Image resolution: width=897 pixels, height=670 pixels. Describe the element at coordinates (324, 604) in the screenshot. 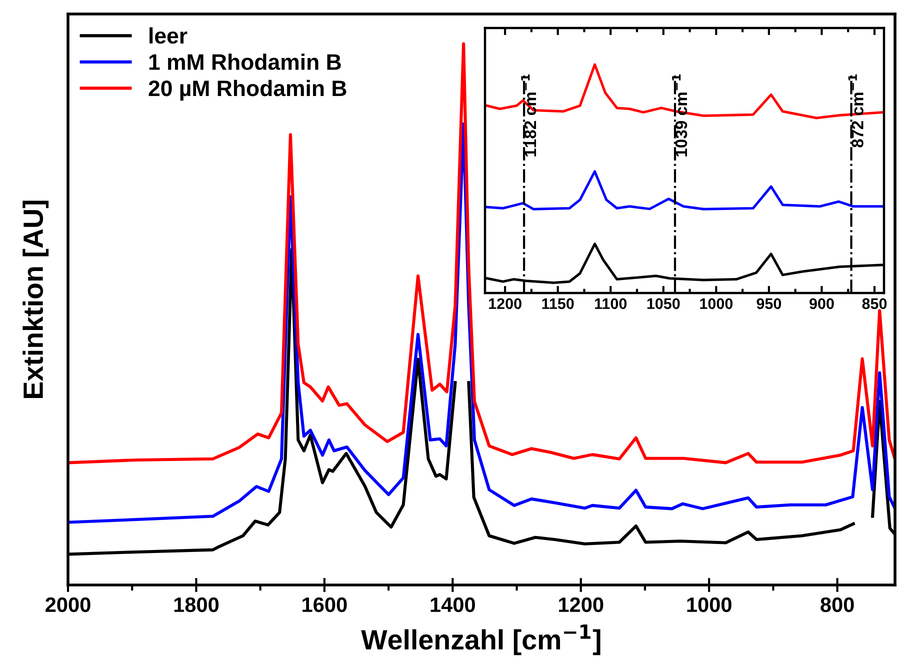

I see `x-tick-label: 1600` at that location.